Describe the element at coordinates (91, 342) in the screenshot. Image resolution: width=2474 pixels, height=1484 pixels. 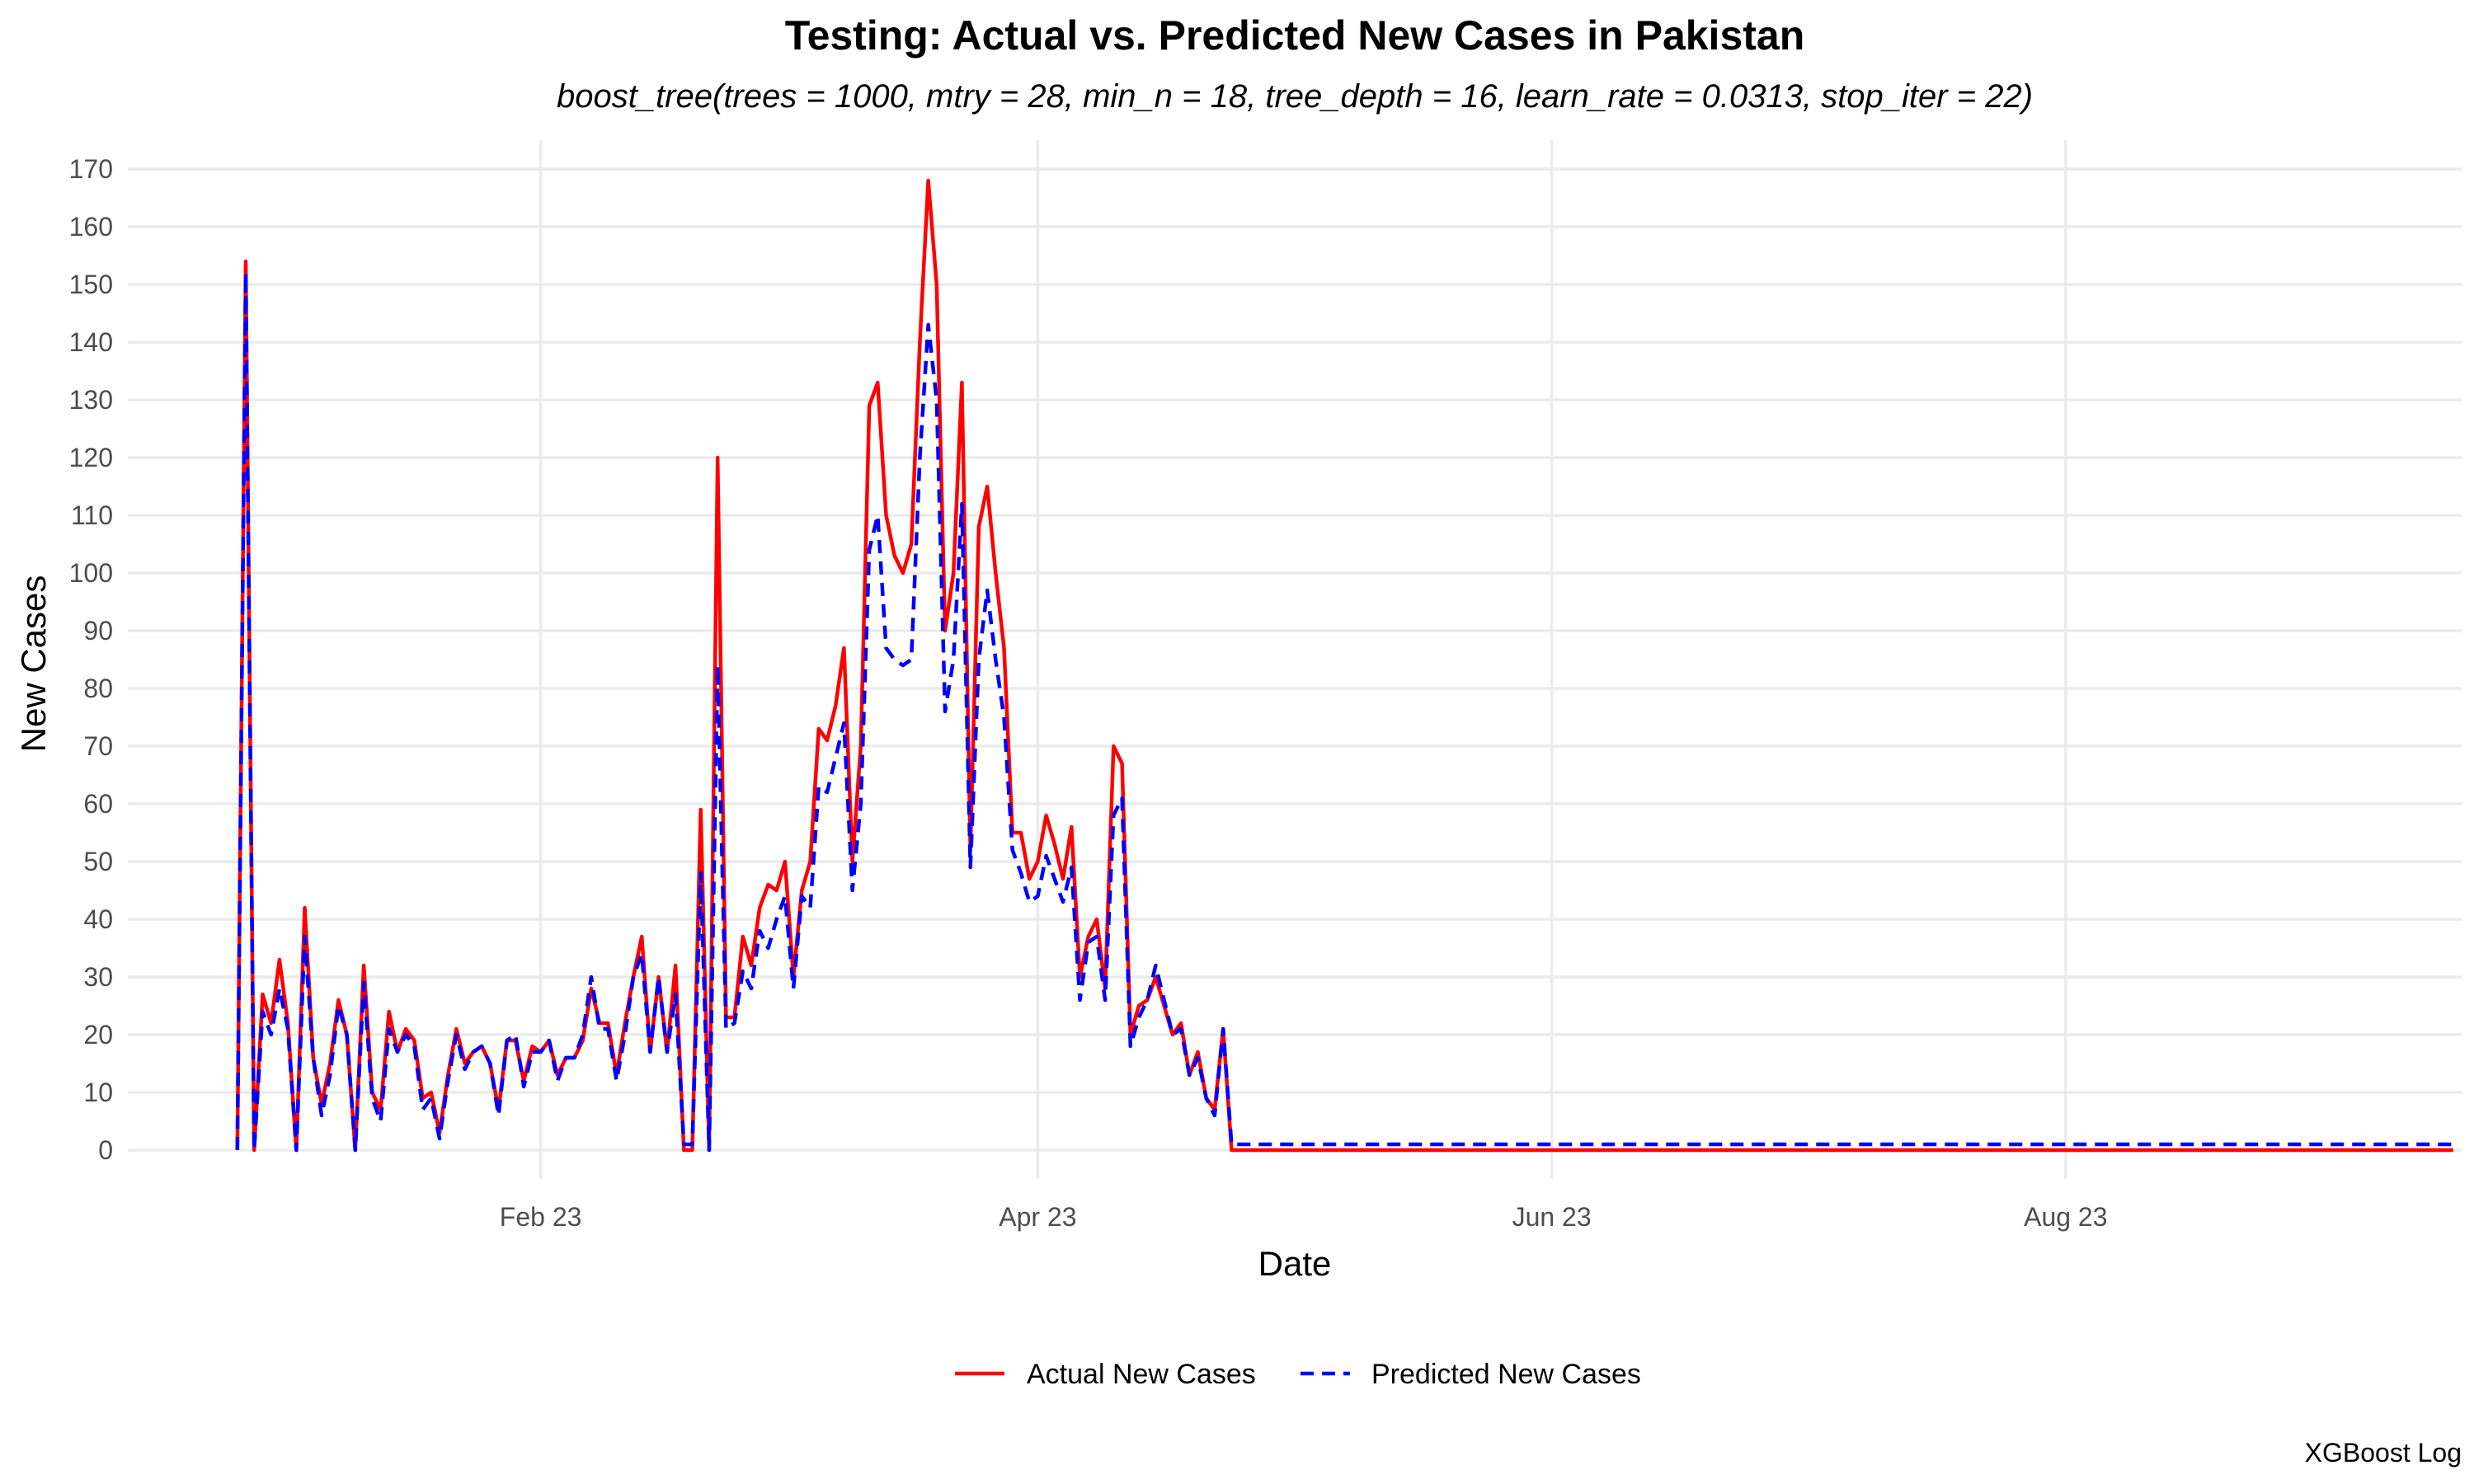
I see `y-tick-label: 140` at that location.